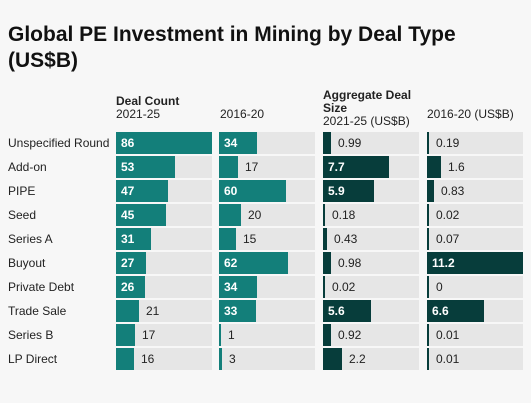 The height and width of the screenshot is (403, 531). Describe the element at coordinates (128, 167) in the screenshot. I see `value-label-count-2021: 53` at that location.